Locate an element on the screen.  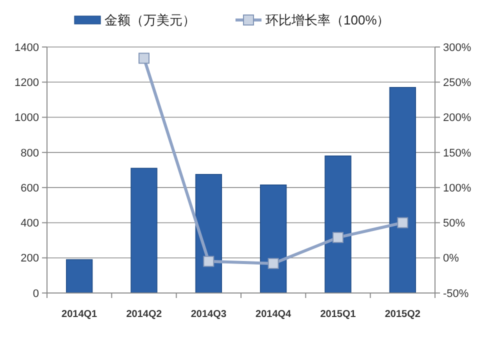
x-tick-label: 2014Q2 is located at coordinates (144, 314).